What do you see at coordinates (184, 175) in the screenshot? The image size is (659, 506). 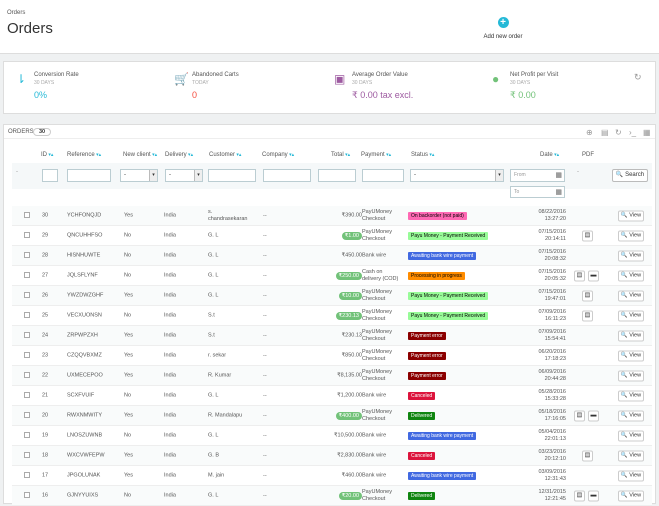 I see `filter-delivery: - ▾` at bounding box center [184, 175].